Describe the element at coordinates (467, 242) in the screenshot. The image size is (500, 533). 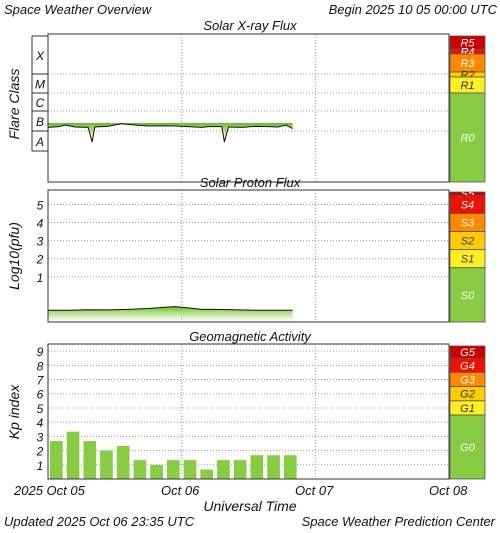
I see `scale-label-s2: S2` at that location.